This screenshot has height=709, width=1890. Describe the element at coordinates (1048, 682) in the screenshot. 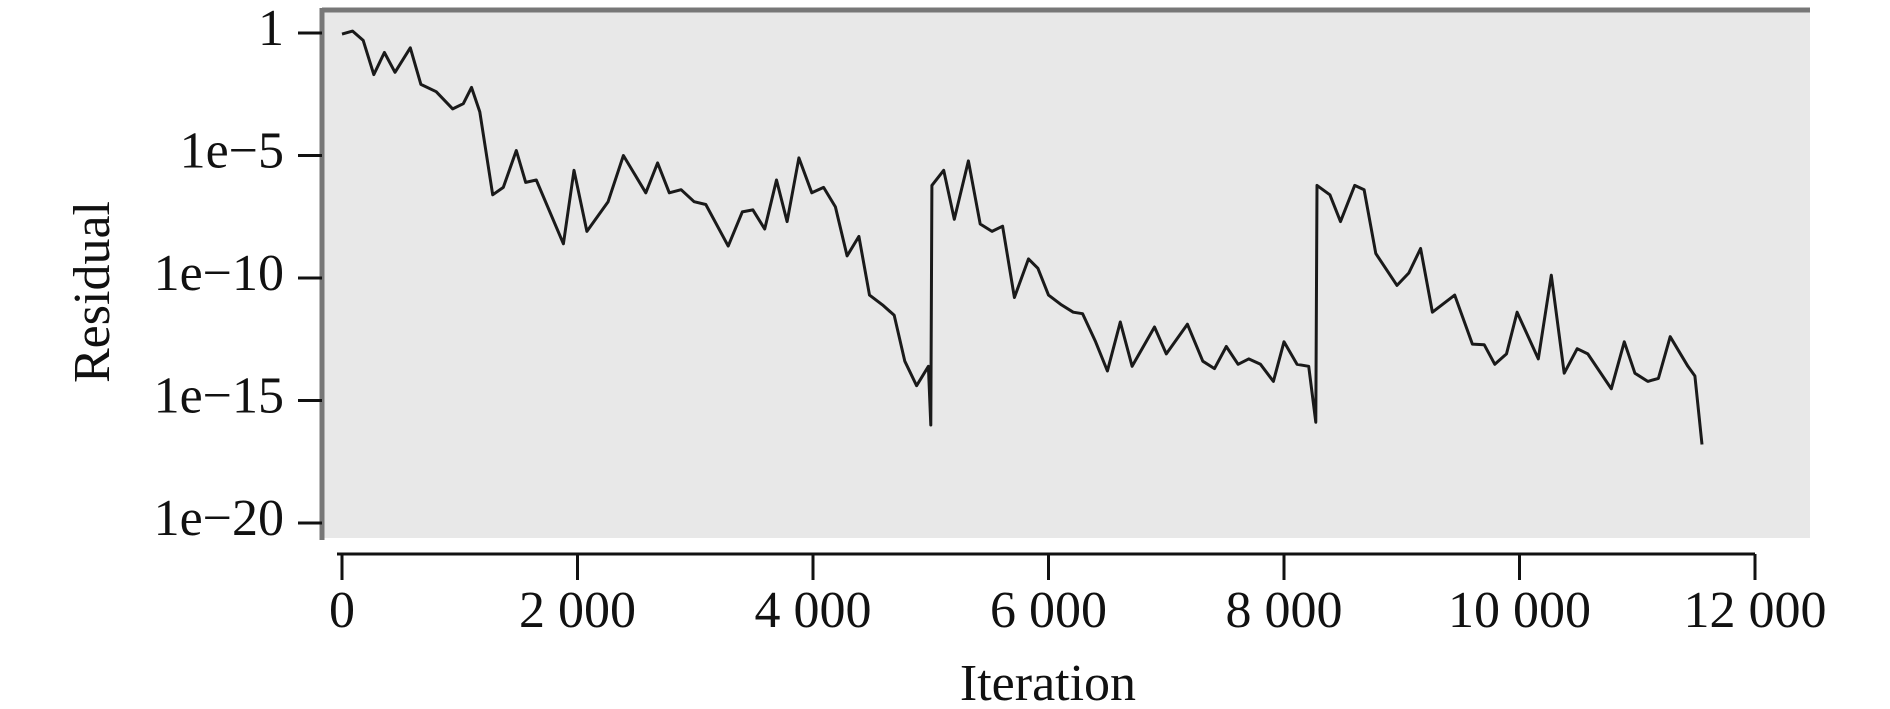

I see `x-axis-label: Iteration` at that location.